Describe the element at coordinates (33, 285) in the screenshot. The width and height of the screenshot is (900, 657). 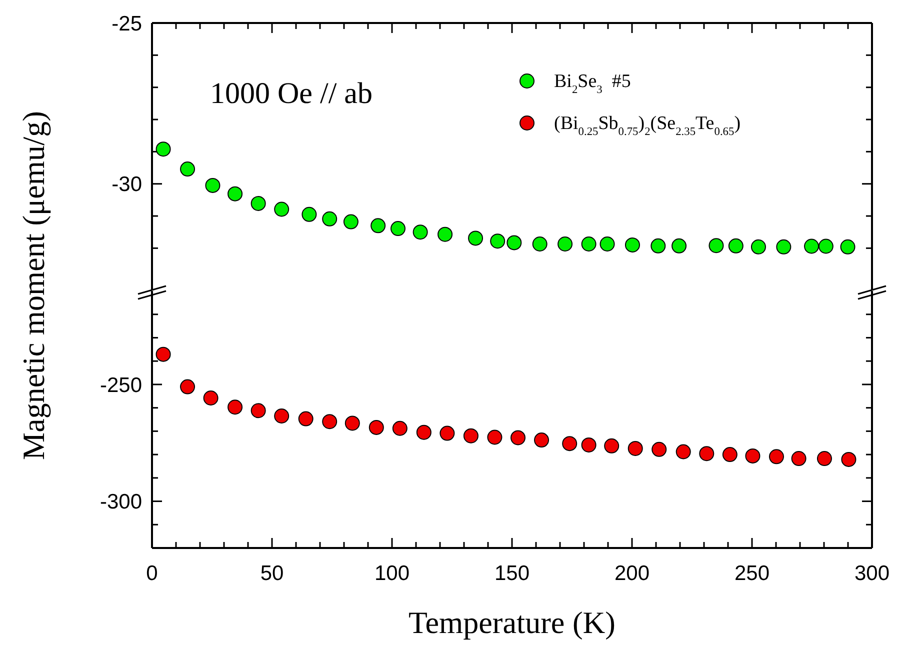
I see `y-axis-title: Magnetic moment (μemu/g)` at that location.